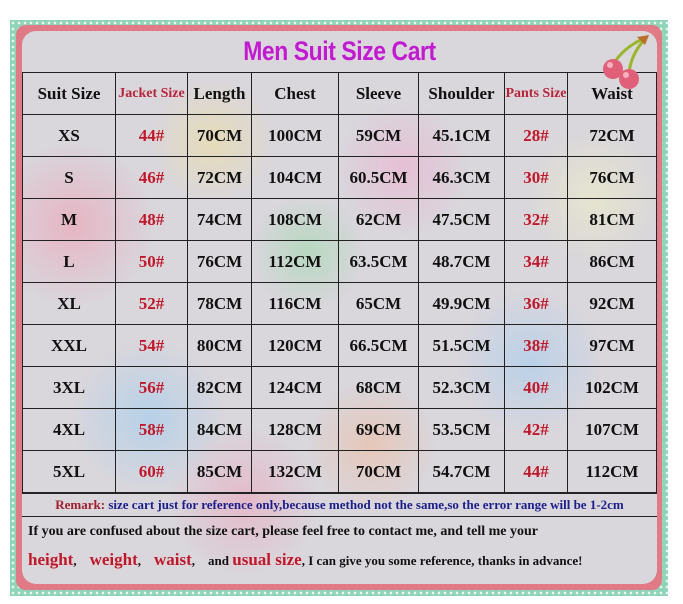 This screenshot has width=683, height=604. Describe the element at coordinates (69, 471) in the screenshot. I see `cell-suit-size: 5XL` at that location.